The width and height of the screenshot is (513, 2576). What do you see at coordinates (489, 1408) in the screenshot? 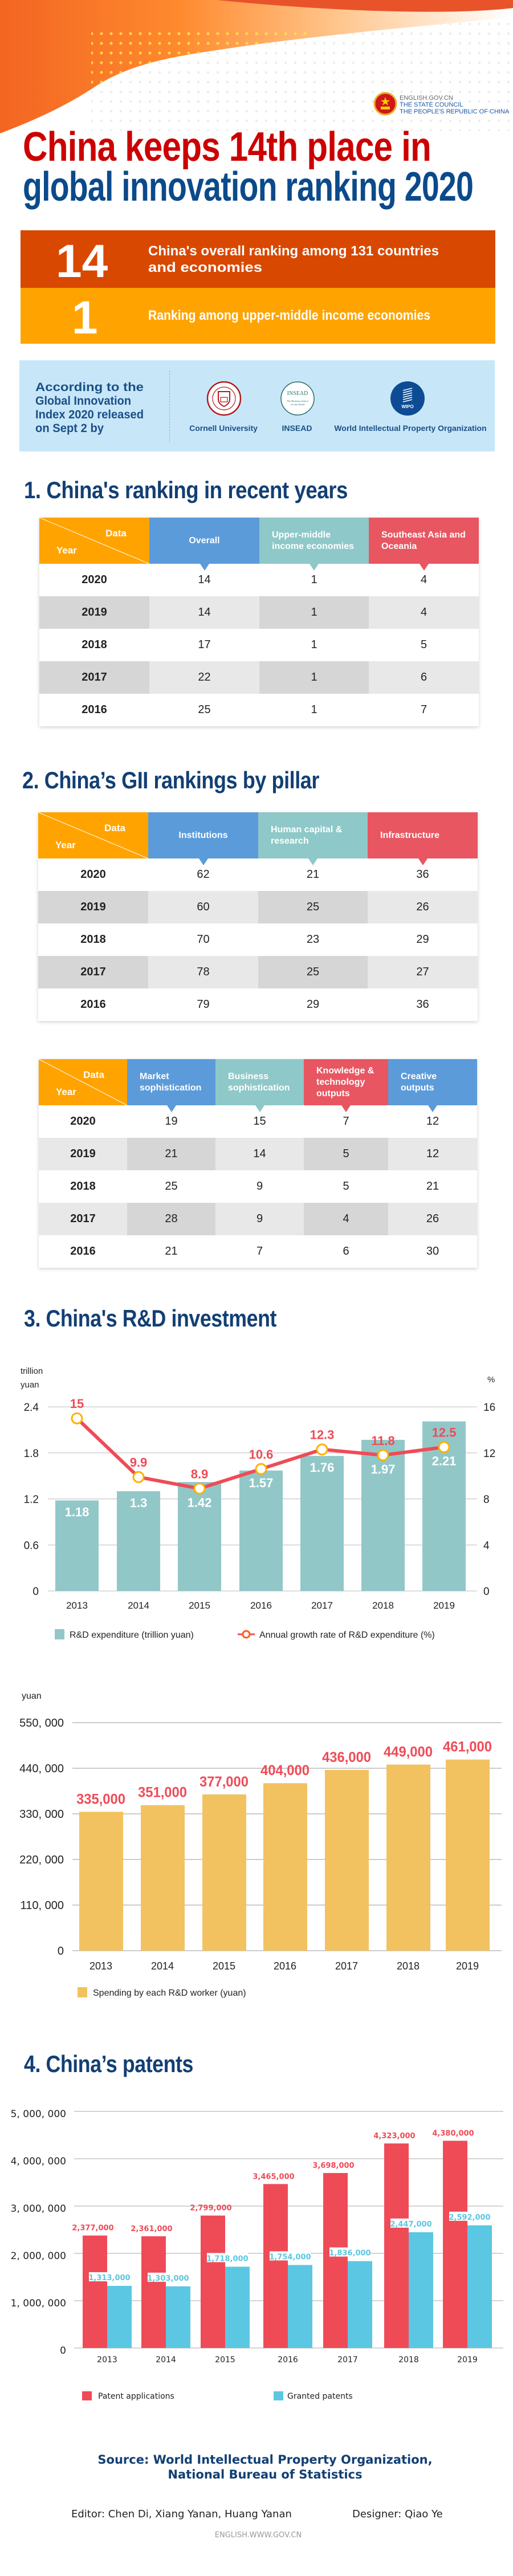
I see `y-right-tick-label: 16` at bounding box center [489, 1408].